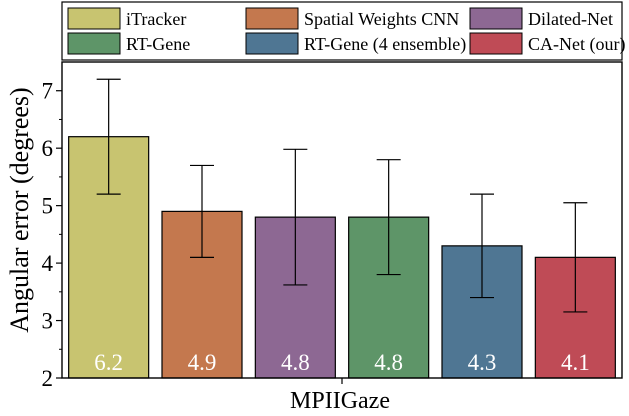 The image size is (629, 416). I want to click on y-tick-label-3: 5, so click(48, 206).